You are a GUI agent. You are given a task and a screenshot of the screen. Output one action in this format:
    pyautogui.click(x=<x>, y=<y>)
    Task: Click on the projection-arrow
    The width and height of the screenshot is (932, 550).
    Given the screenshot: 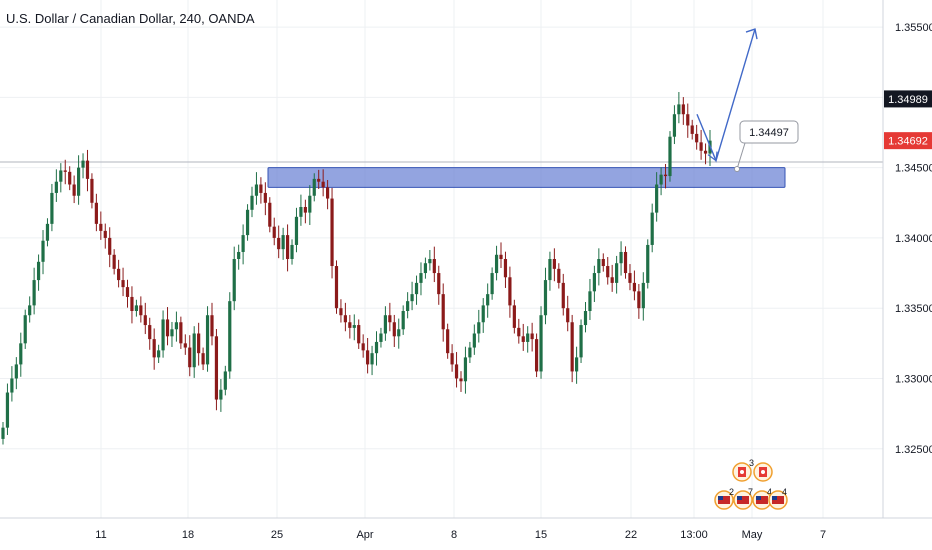 What is the action you would take?
    pyautogui.click(x=727, y=95)
    